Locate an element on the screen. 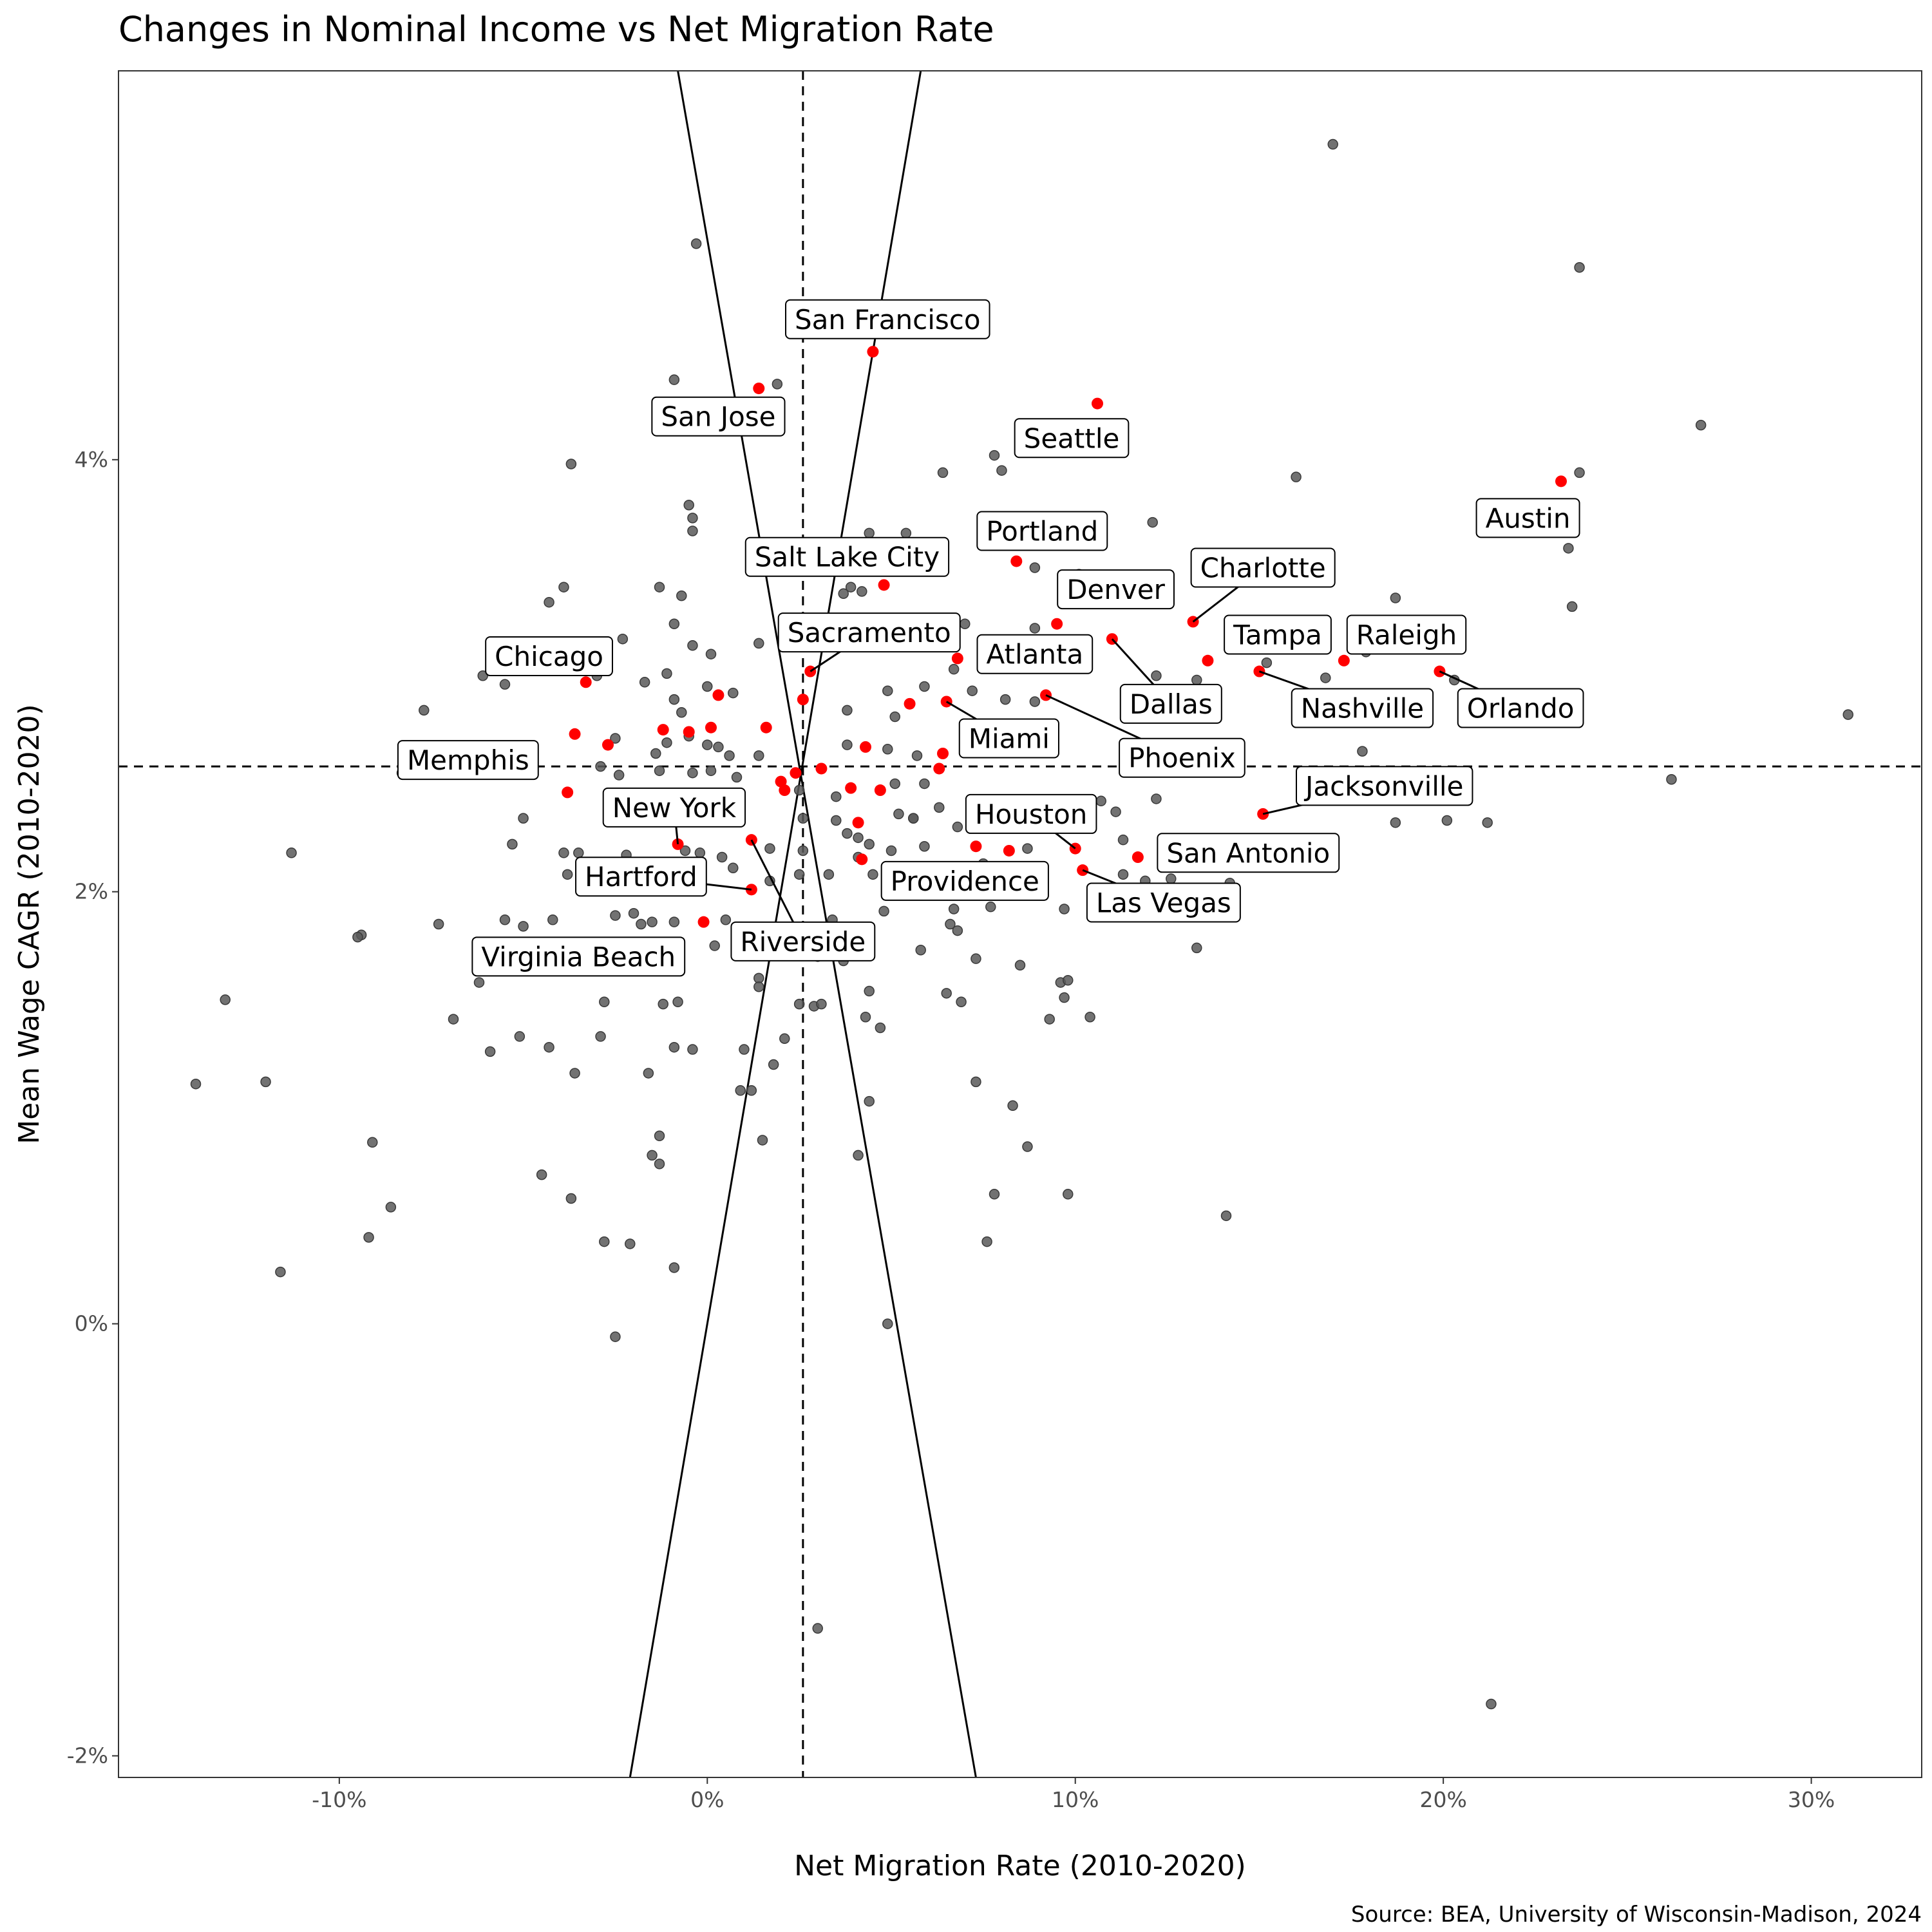  highlight-point-tampa is located at coordinates (1208, 660).